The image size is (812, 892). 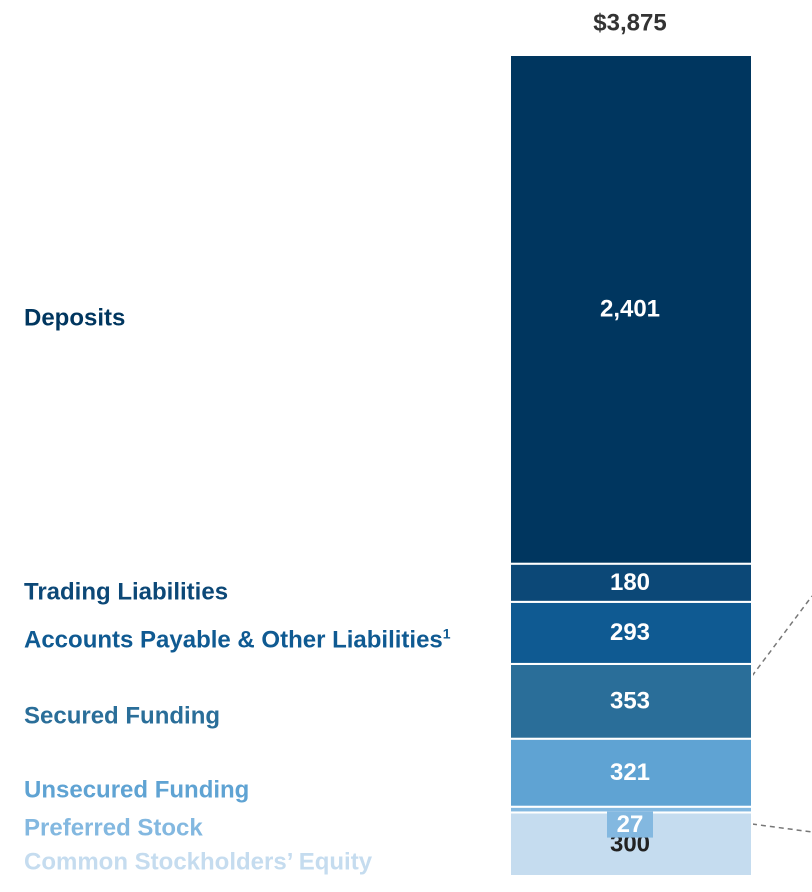 I want to click on category-text: Accounts Payable & Other Liabilities, so click(x=233, y=640).